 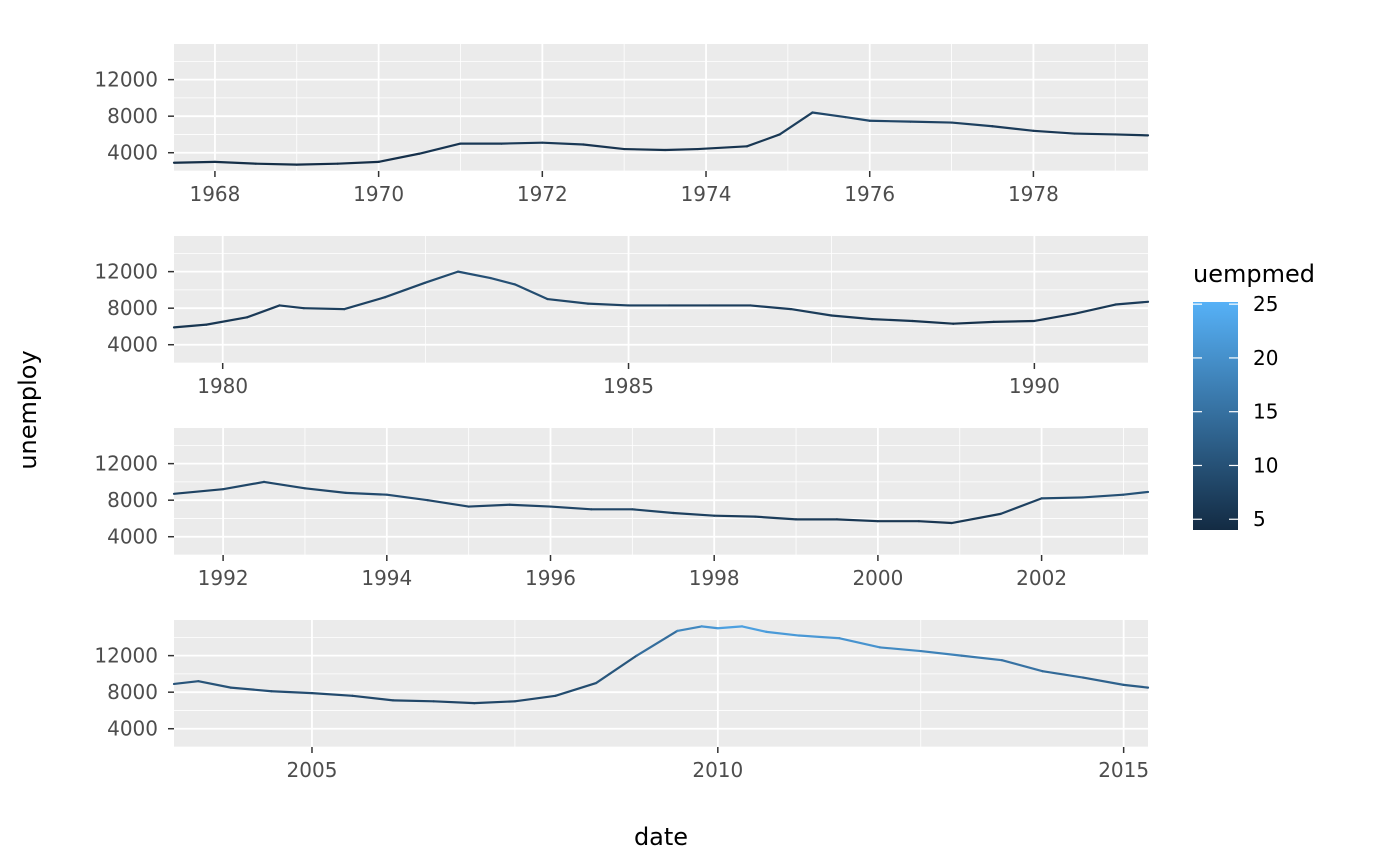 What do you see at coordinates (877, 578) in the screenshot?
I see `x-tick-label: 2000` at bounding box center [877, 578].